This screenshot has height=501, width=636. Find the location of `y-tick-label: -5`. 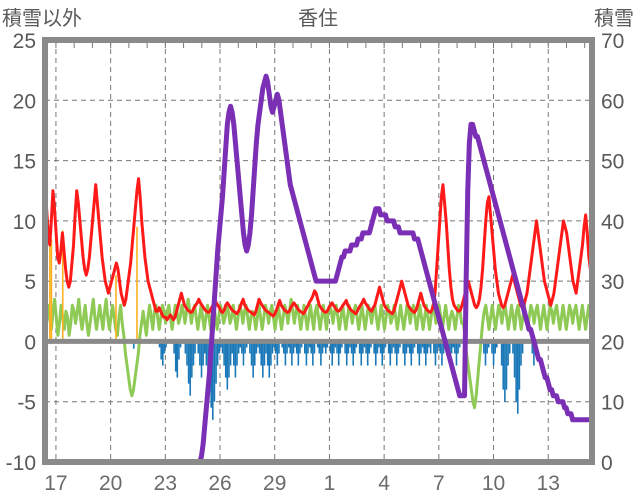

y-tick-label: -5 is located at coordinates (26, 403).